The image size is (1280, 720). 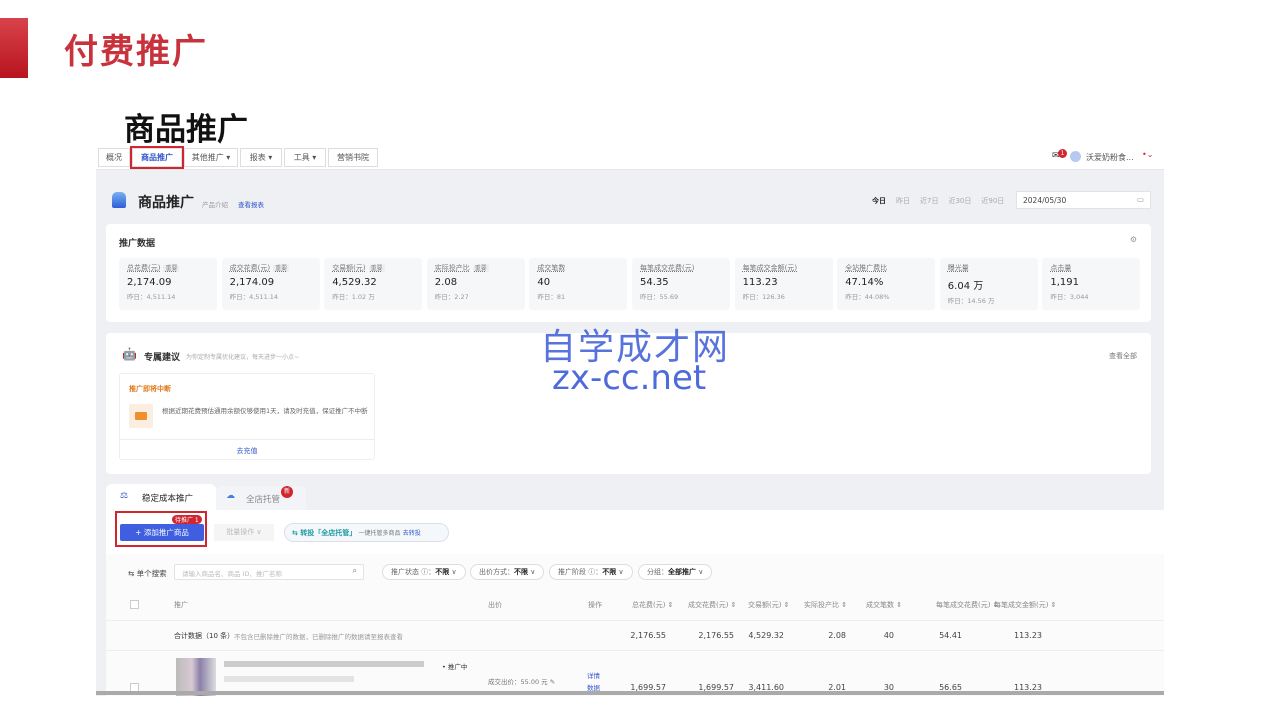 What do you see at coordinates (593, 688) in the screenshot?
I see `row-data-link: 数据` at bounding box center [593, 688].